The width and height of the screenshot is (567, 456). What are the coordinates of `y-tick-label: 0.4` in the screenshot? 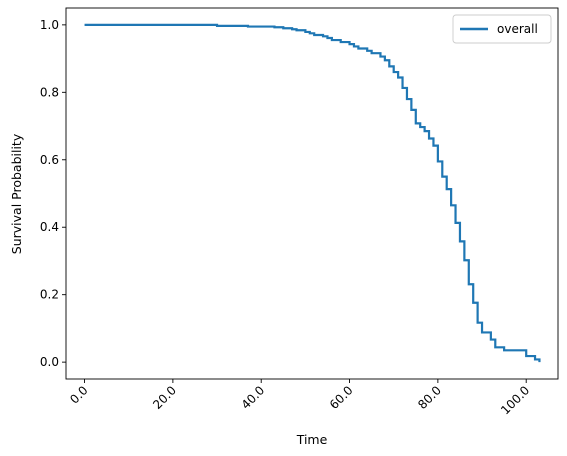 It's located at (49, 227).